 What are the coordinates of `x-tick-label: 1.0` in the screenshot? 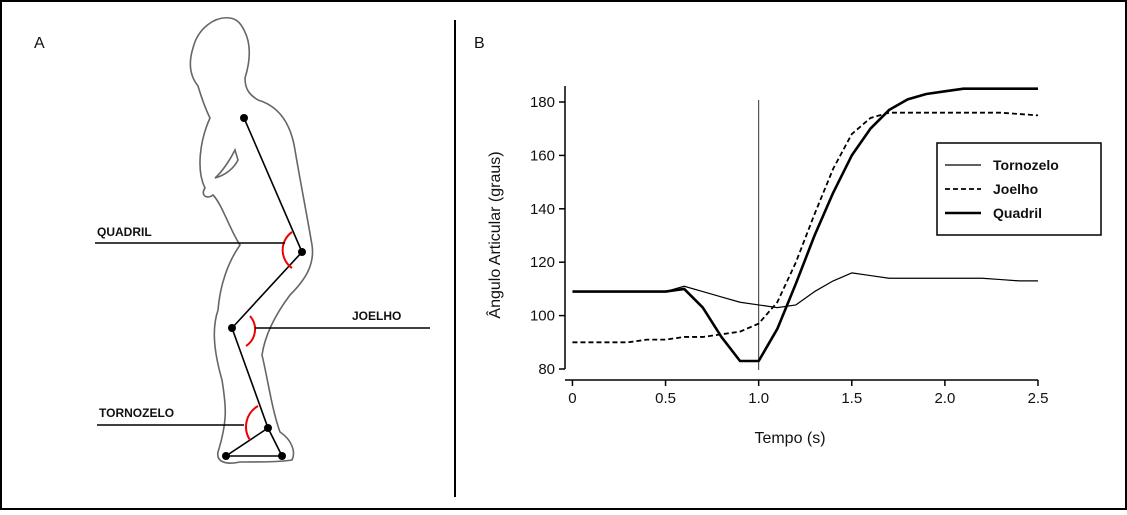 It's located at (758, 398).